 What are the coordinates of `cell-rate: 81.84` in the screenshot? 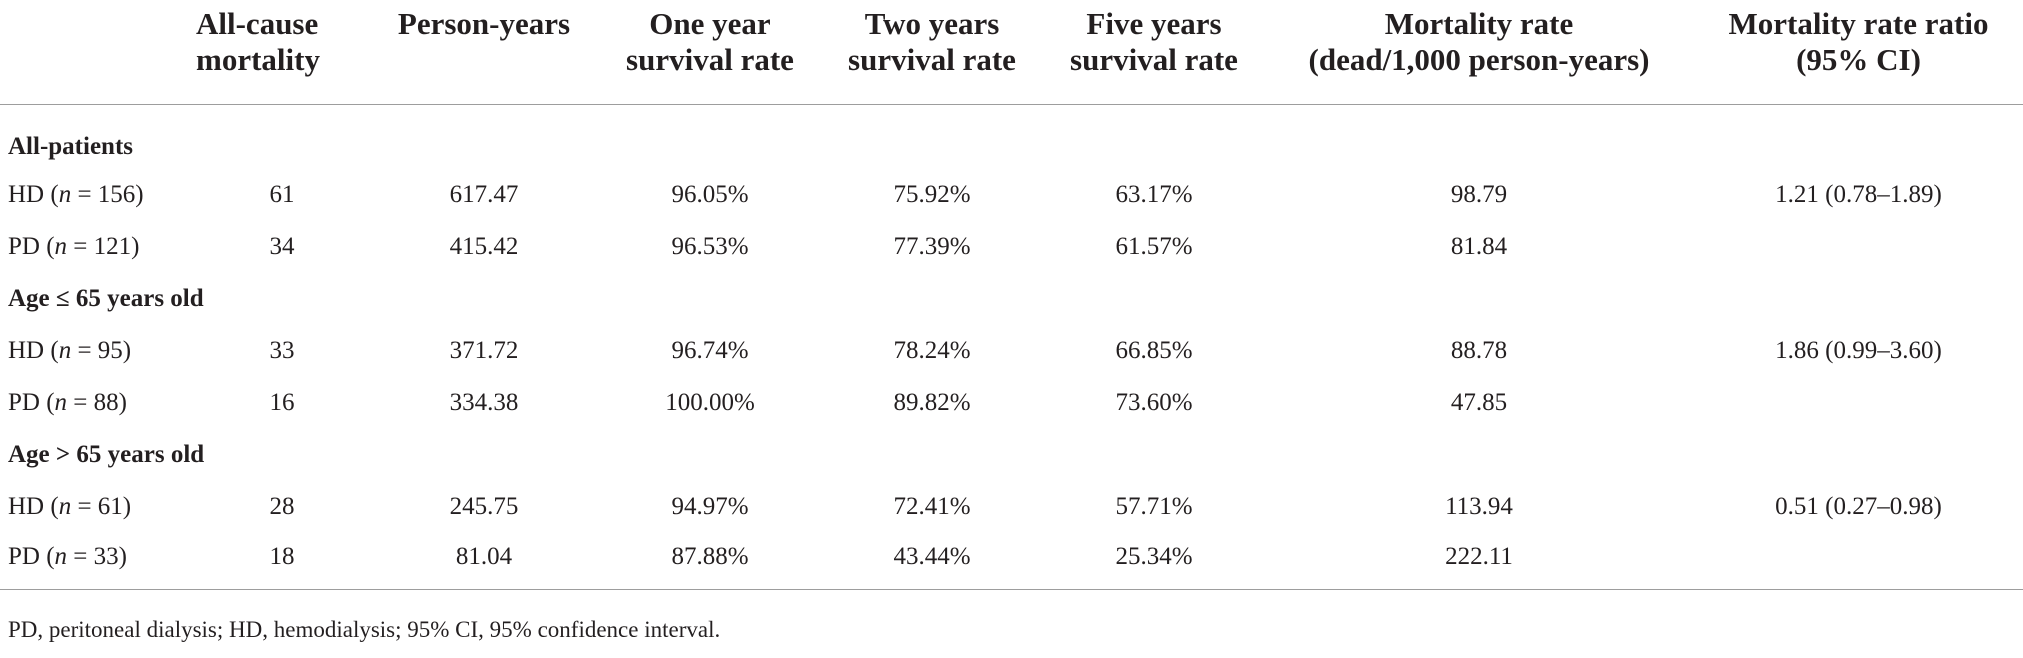 It's located at (1479, 246).